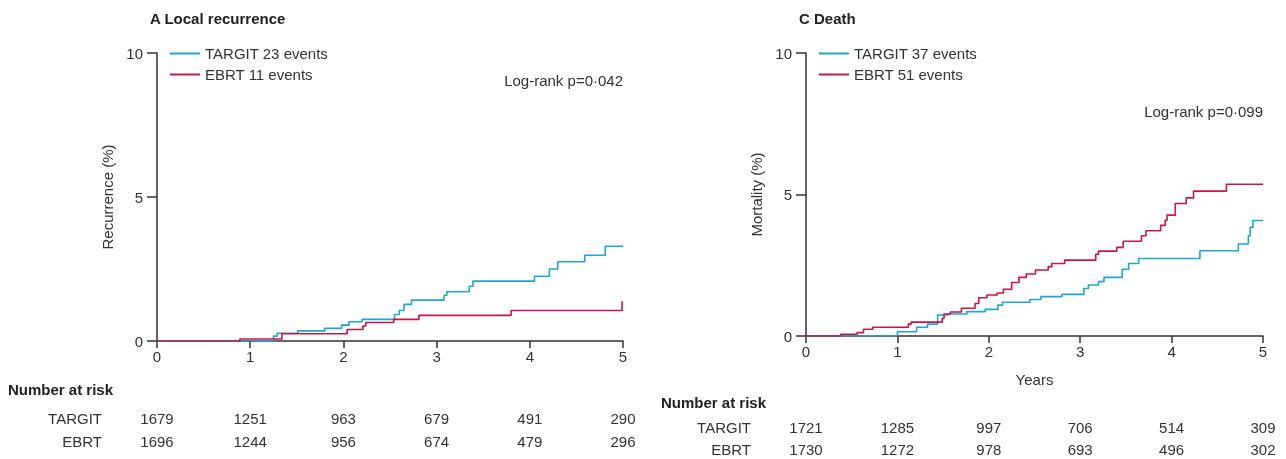 Image resolution: width=1286 pixels, height=459 pixels. I want to click on text: 1272, so click(897, 449).